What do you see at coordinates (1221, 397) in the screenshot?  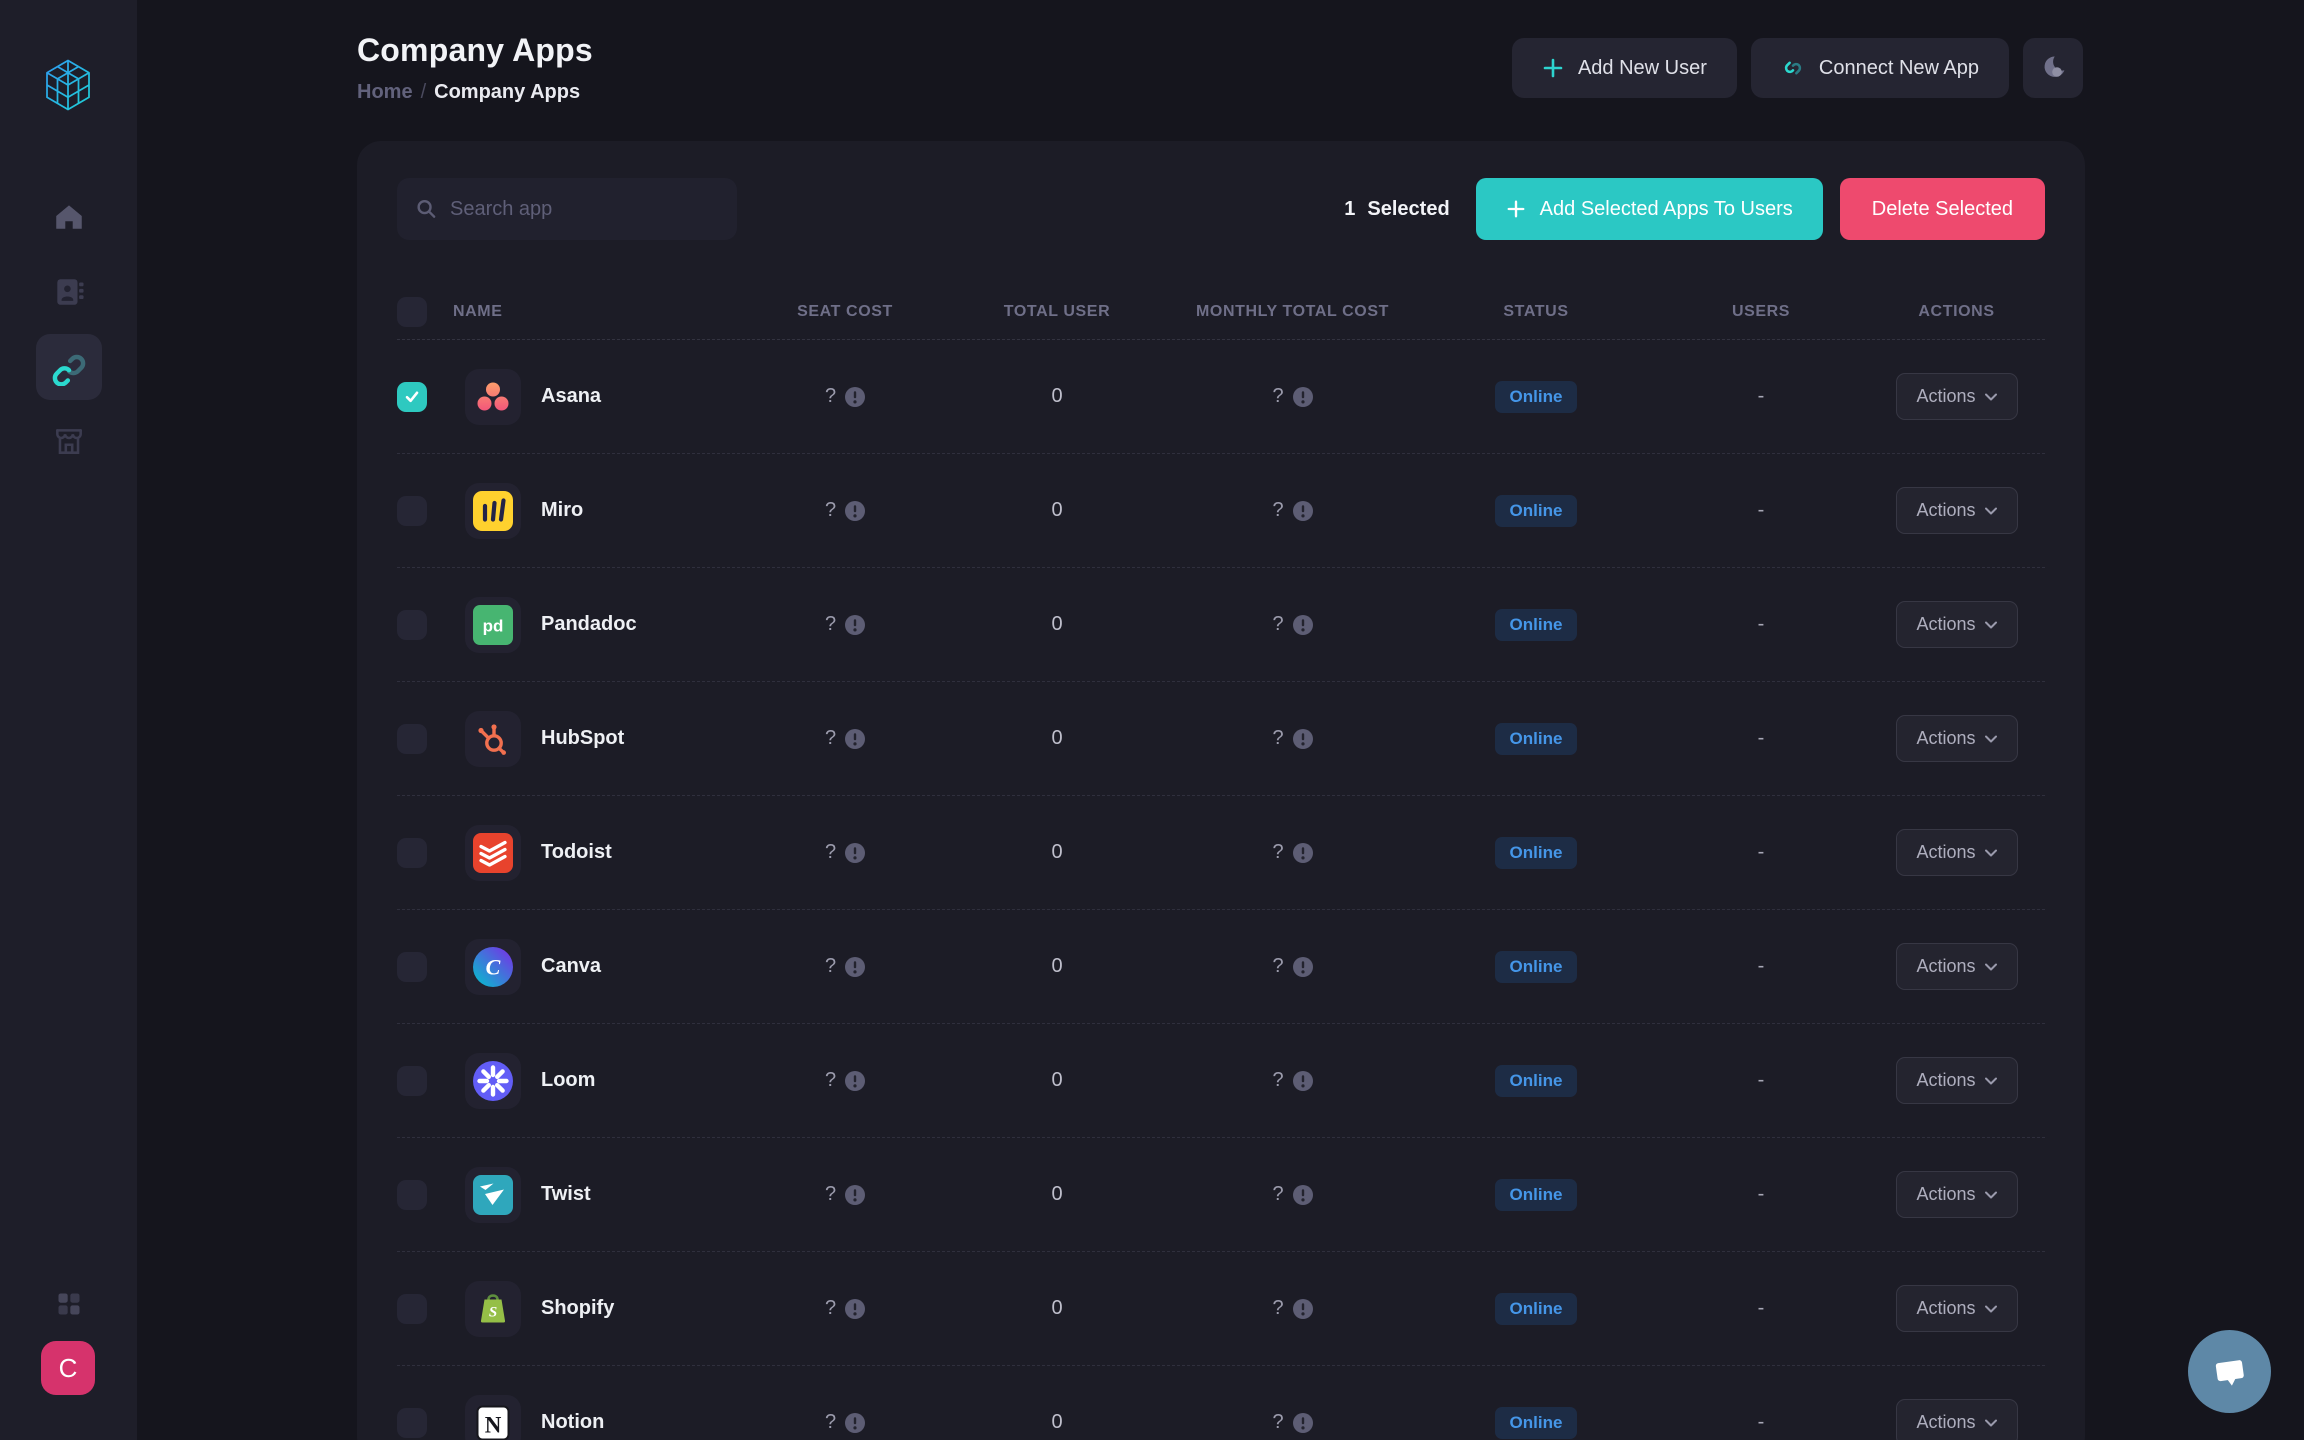 I see `table-row: Asana ? 0 ? Online - Actions` at bounding box center [1221, 397].